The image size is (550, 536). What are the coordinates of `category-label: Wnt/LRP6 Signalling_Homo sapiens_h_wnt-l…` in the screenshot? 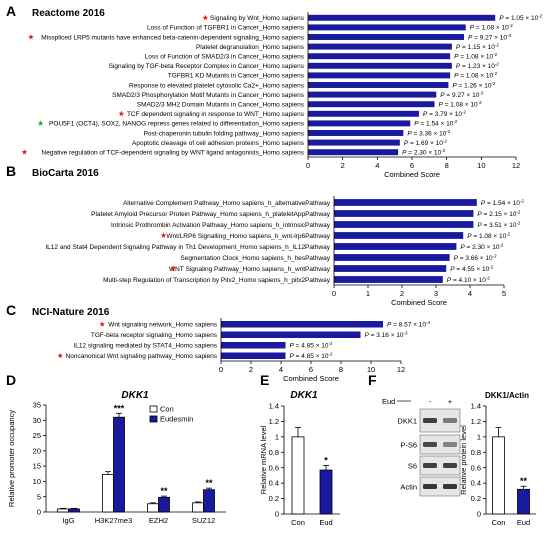 It's located at (248, 236).